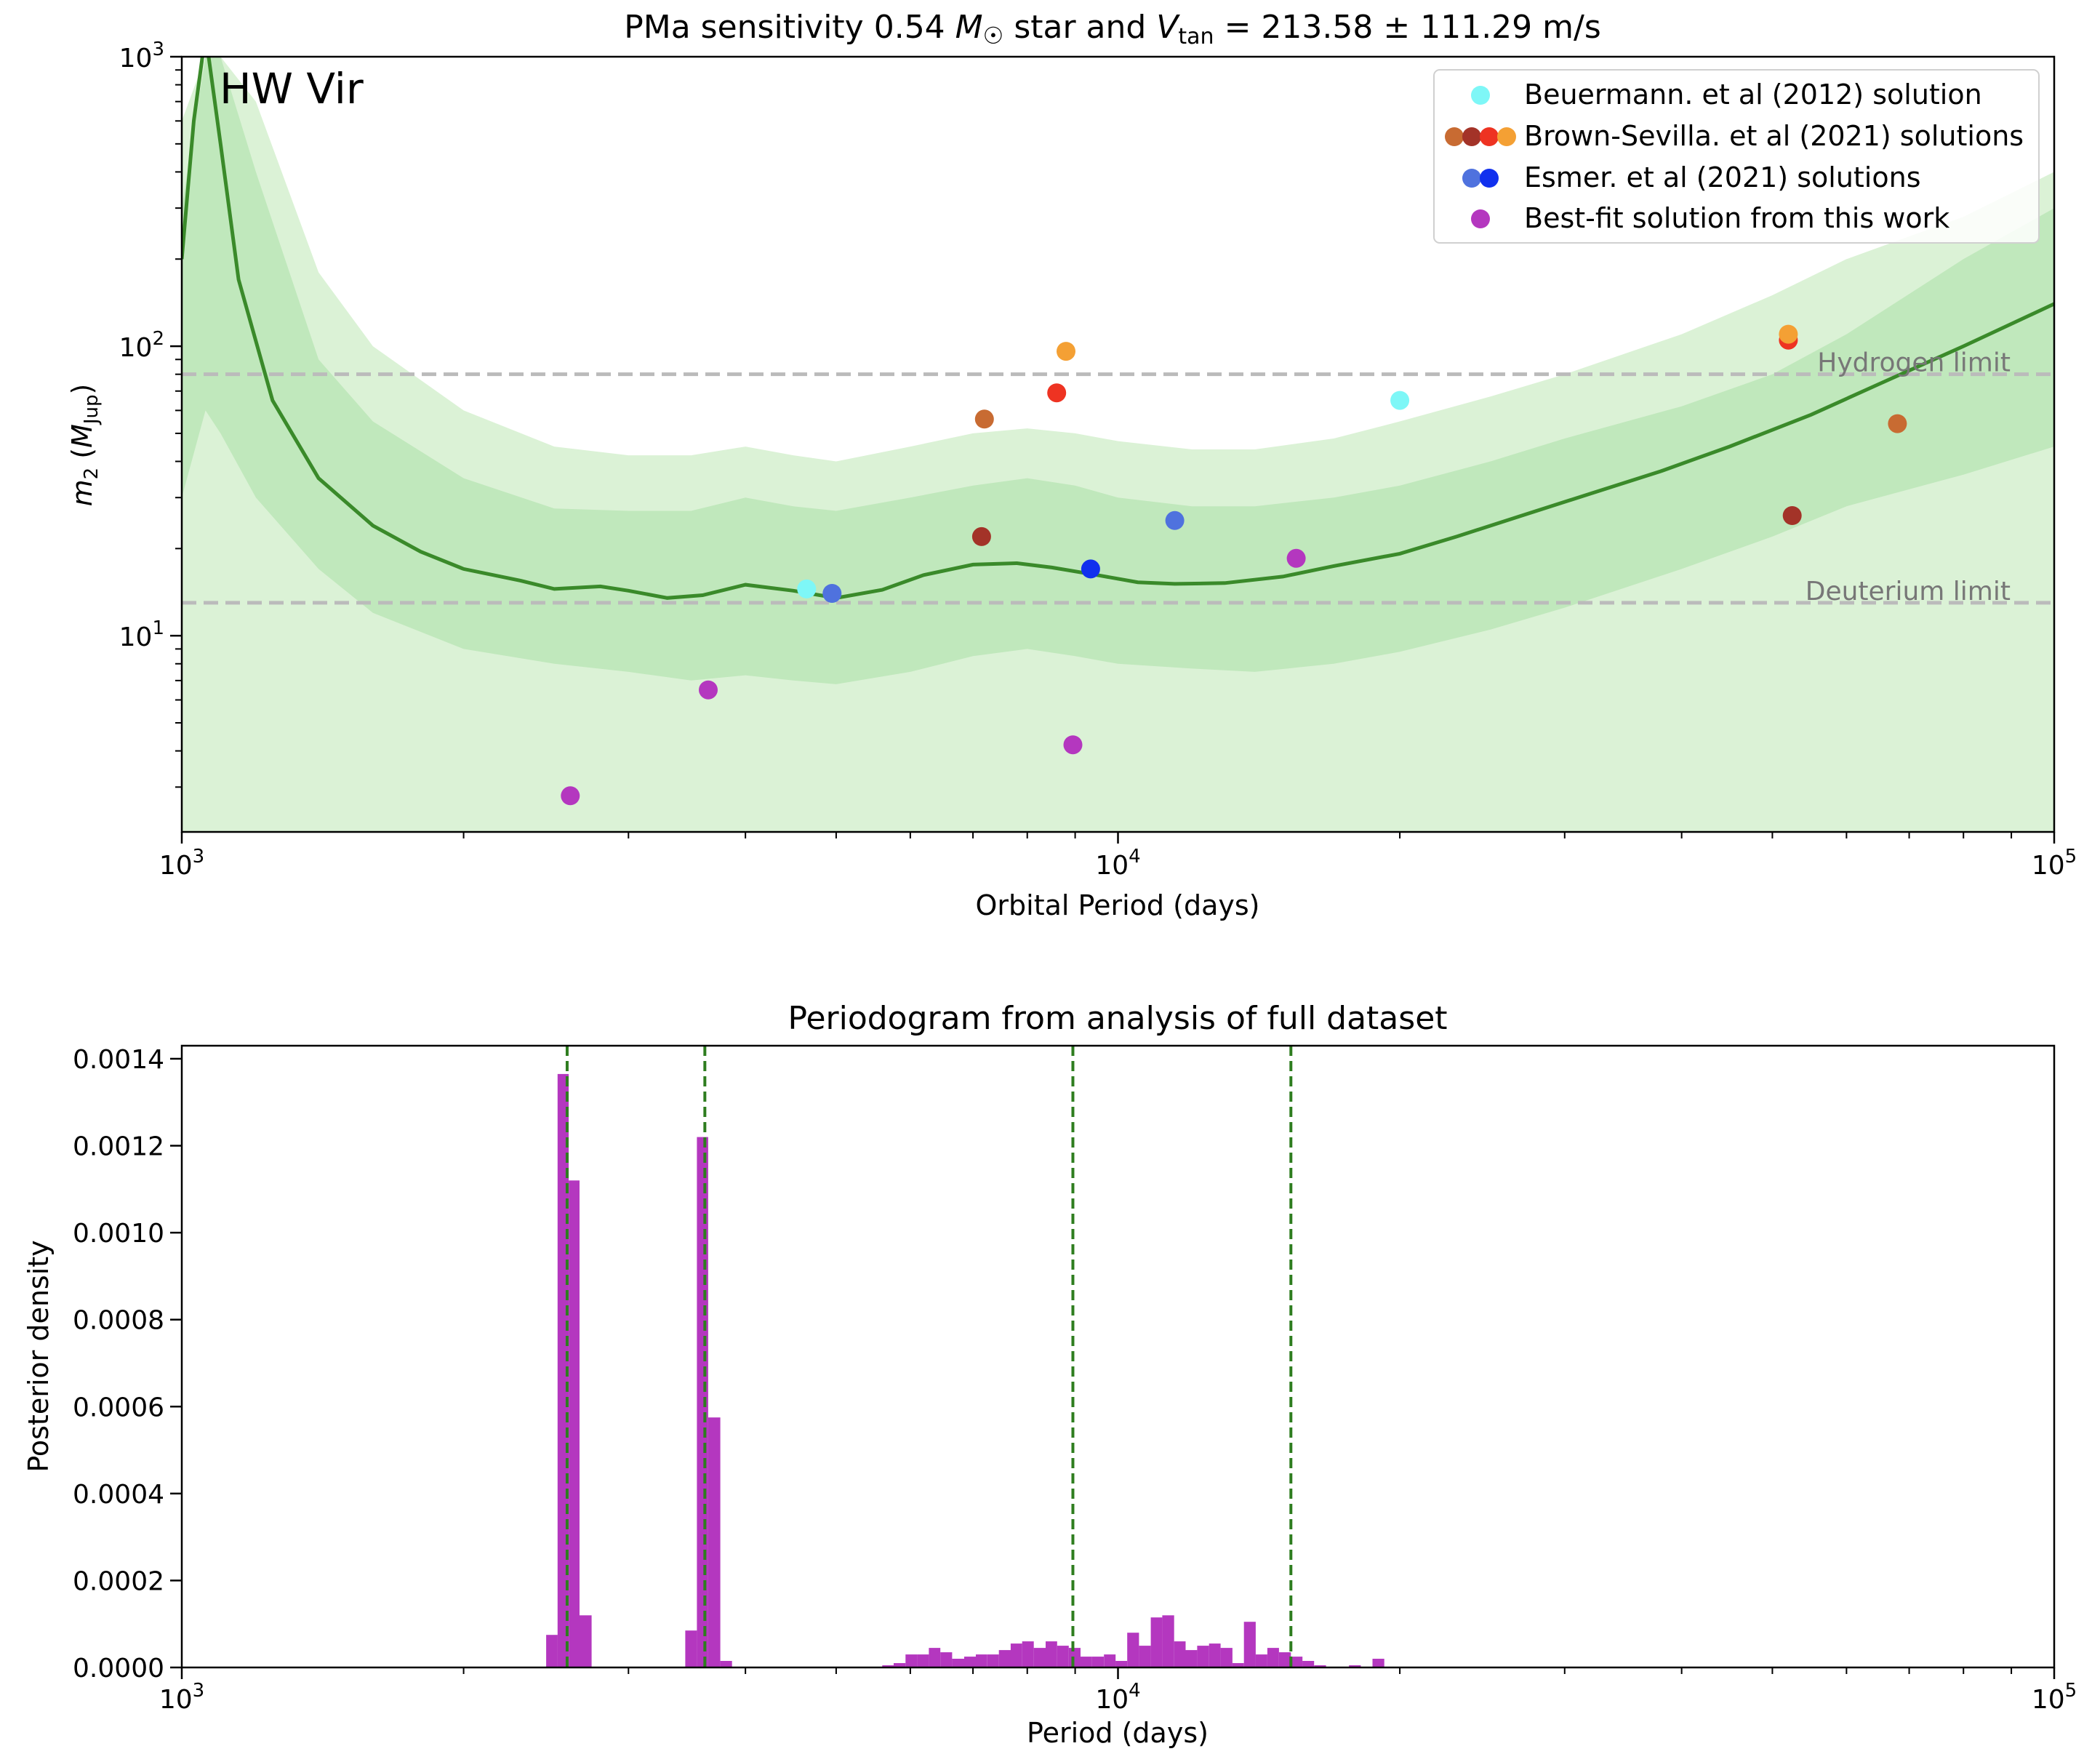 This screenshot has height=1754, width=2100. Describe the element at coordinates (1722, 177) in the screenshot. I see `legend-entry-esmer: Esmer. et al (2021) solutions` at that location.